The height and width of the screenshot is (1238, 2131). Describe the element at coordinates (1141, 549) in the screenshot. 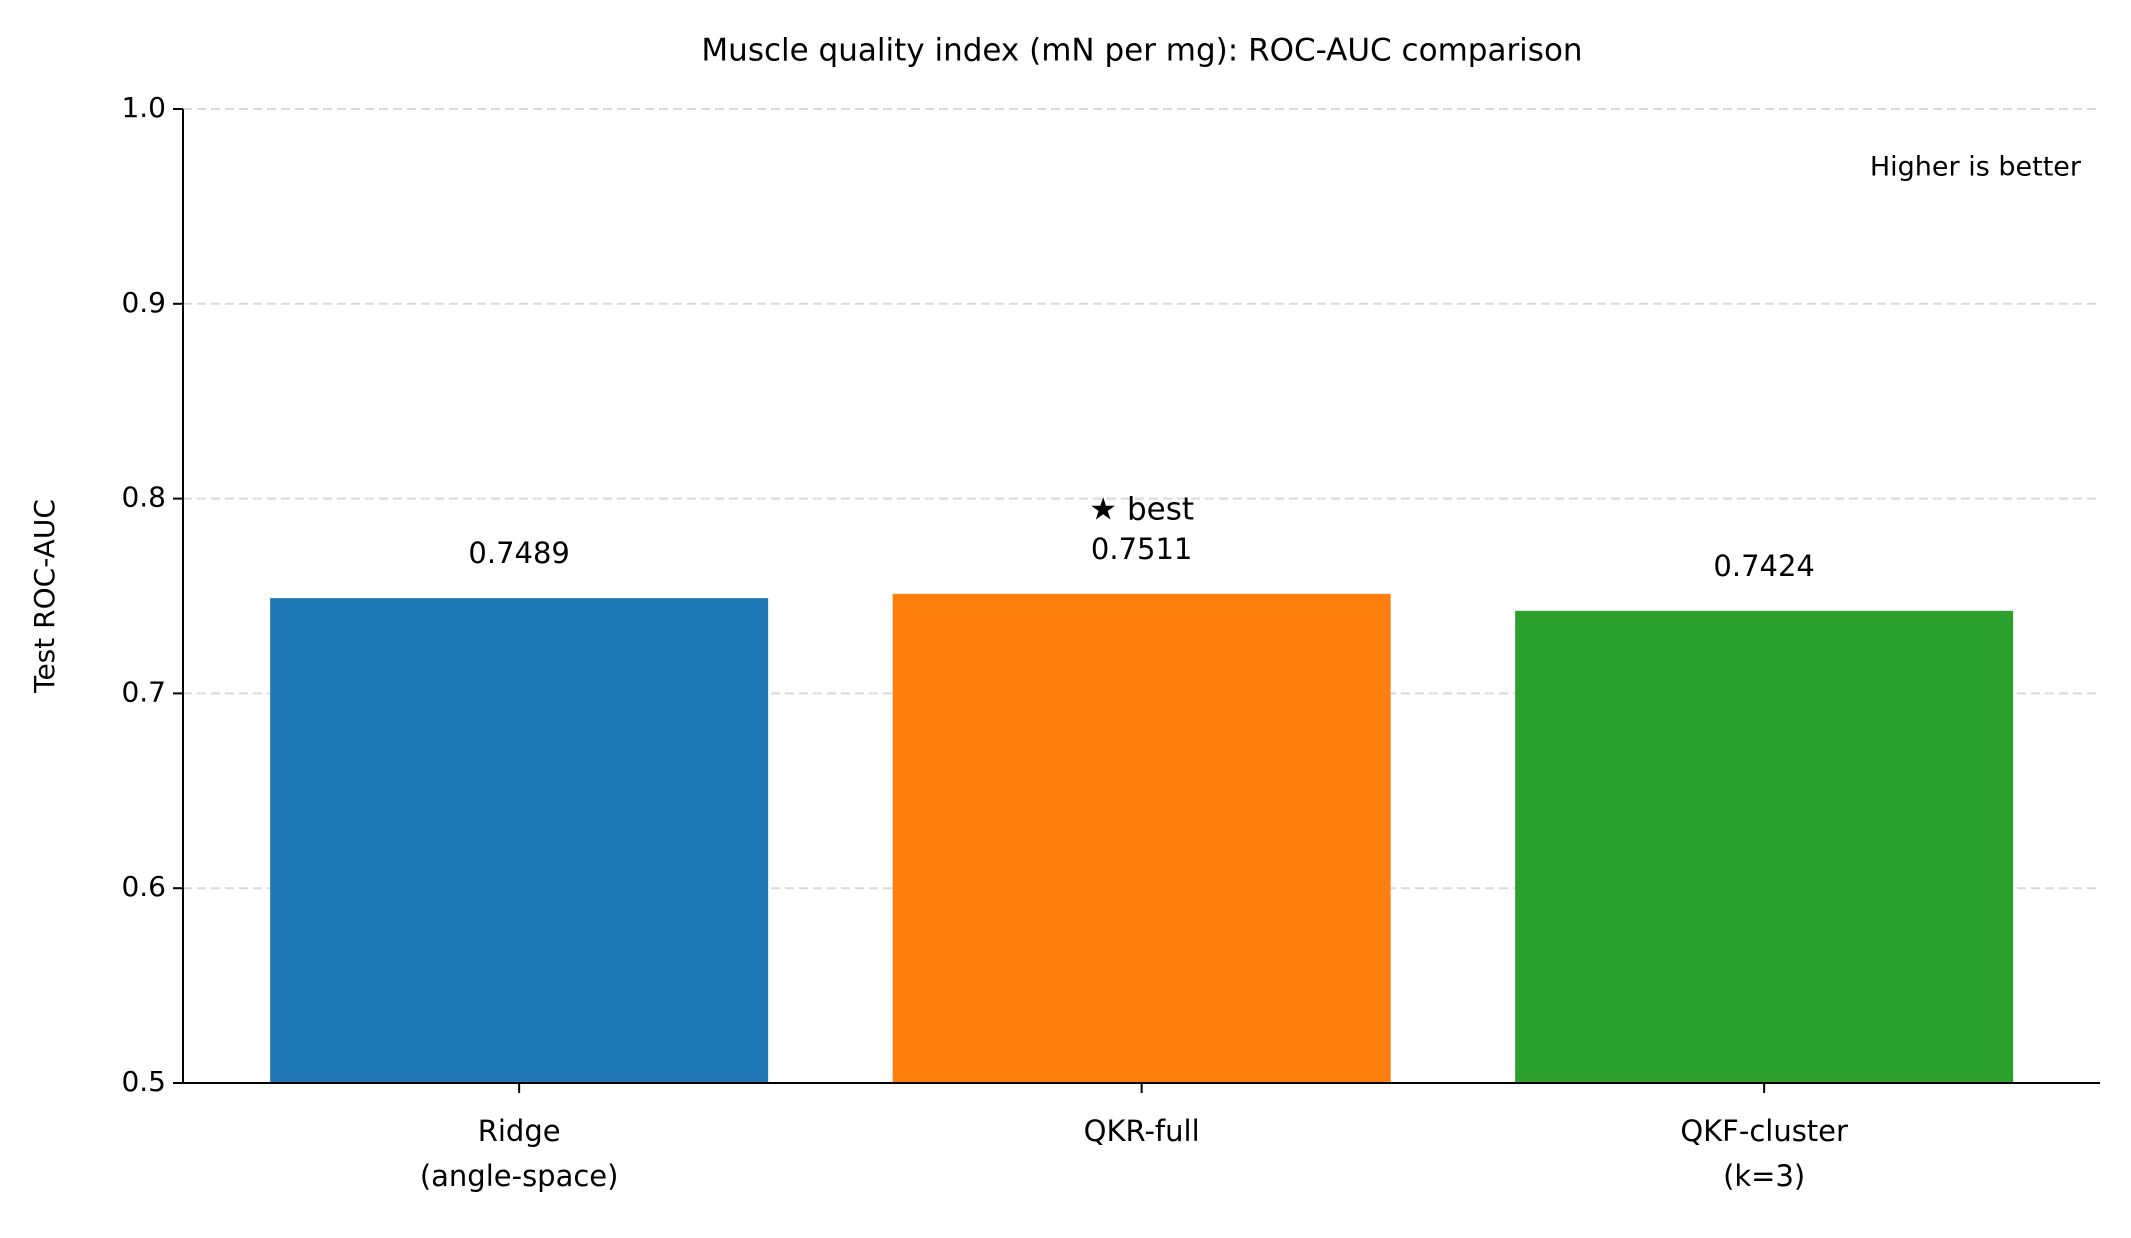

I see `value-label: 0.7511` at that location.